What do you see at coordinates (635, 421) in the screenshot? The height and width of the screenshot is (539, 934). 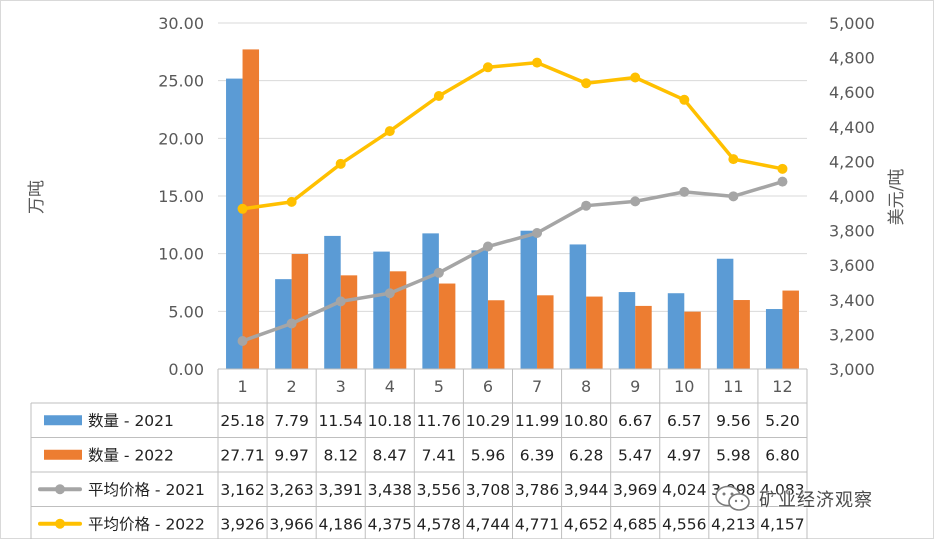 I see `table-cell: 6.67` at bounding box center [635, 421].